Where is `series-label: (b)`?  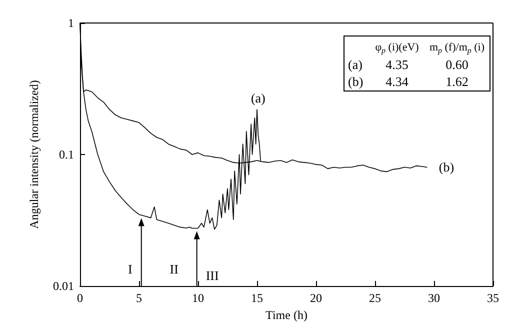 series-label: (b) is located at coordinates (446, 167).